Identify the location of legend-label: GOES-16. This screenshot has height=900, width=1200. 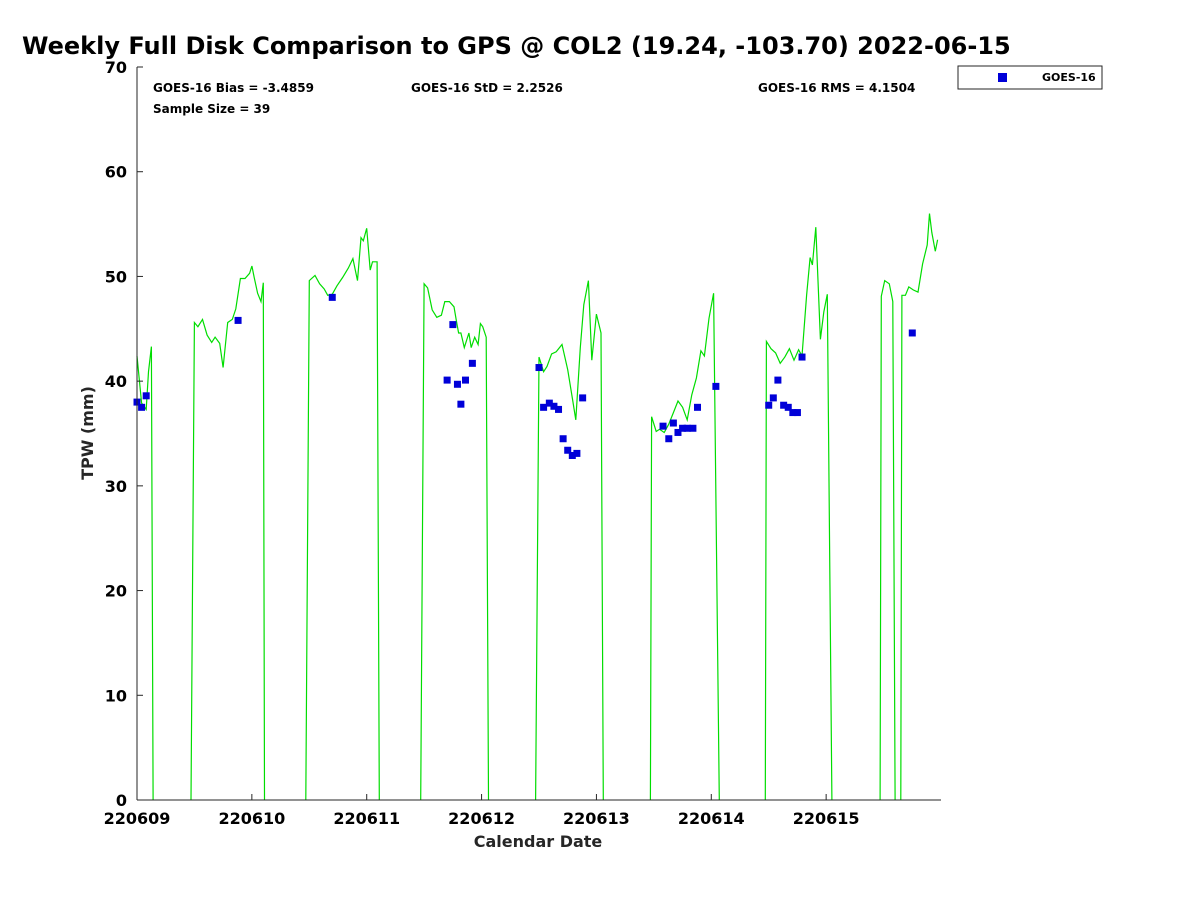
(1069, 77).